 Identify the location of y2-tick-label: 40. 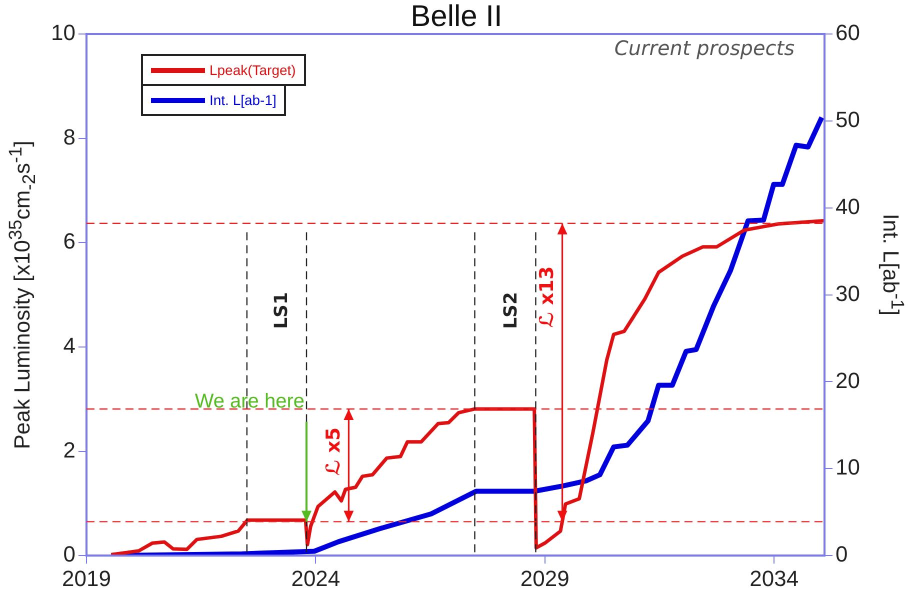
(848, 206).